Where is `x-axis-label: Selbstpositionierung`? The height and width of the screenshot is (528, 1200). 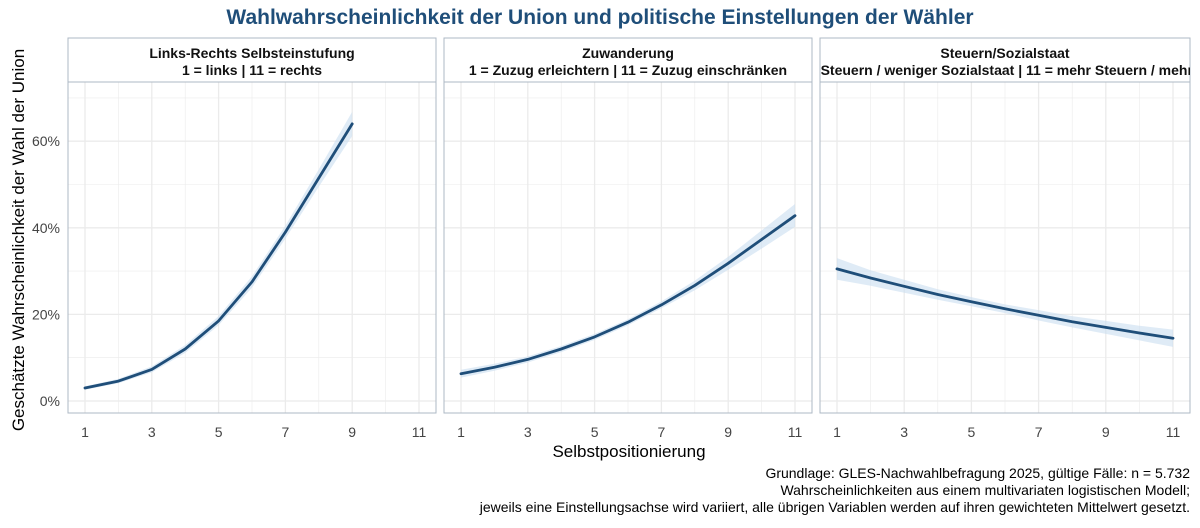
x-axis-label: Selbstpositionierung is located at coordinates (628, 451).